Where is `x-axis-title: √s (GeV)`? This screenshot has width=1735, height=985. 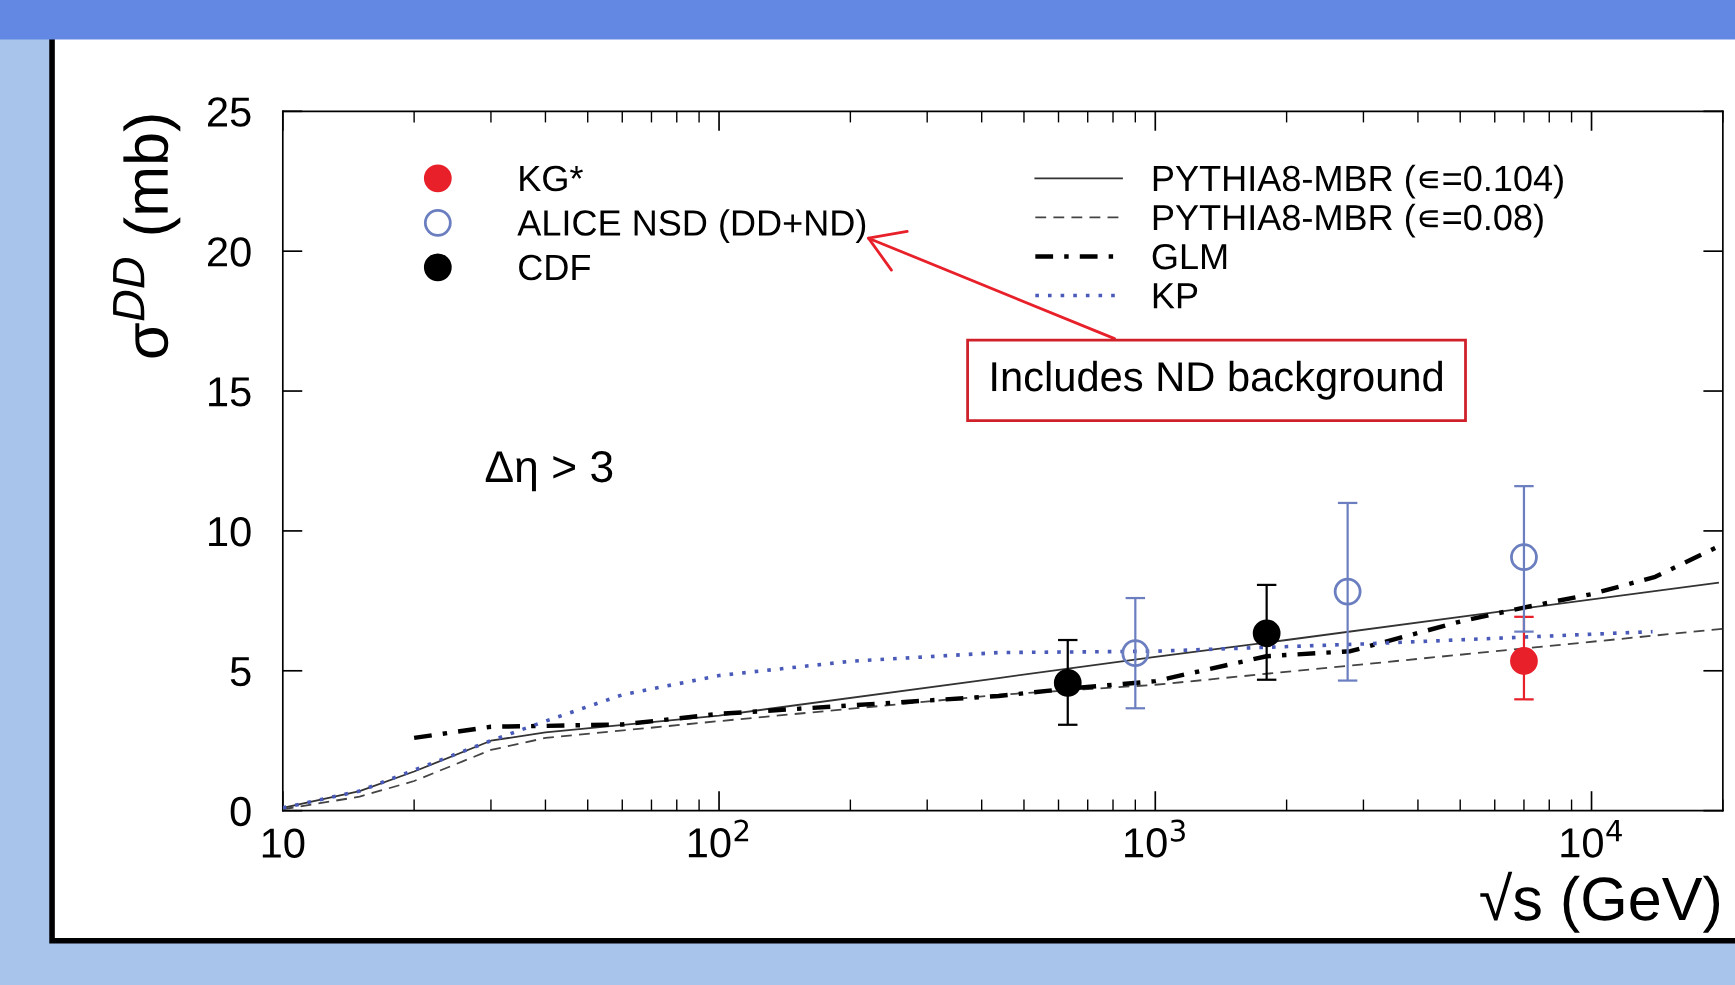 x-axis-title: √s (GeV) is located at coordinates (1600, 902).